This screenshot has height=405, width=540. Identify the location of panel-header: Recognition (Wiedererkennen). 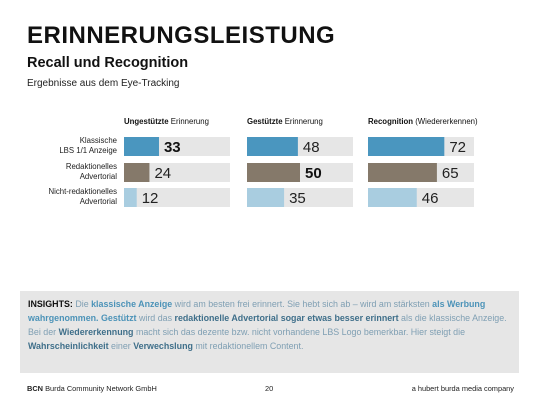
(423, 121).